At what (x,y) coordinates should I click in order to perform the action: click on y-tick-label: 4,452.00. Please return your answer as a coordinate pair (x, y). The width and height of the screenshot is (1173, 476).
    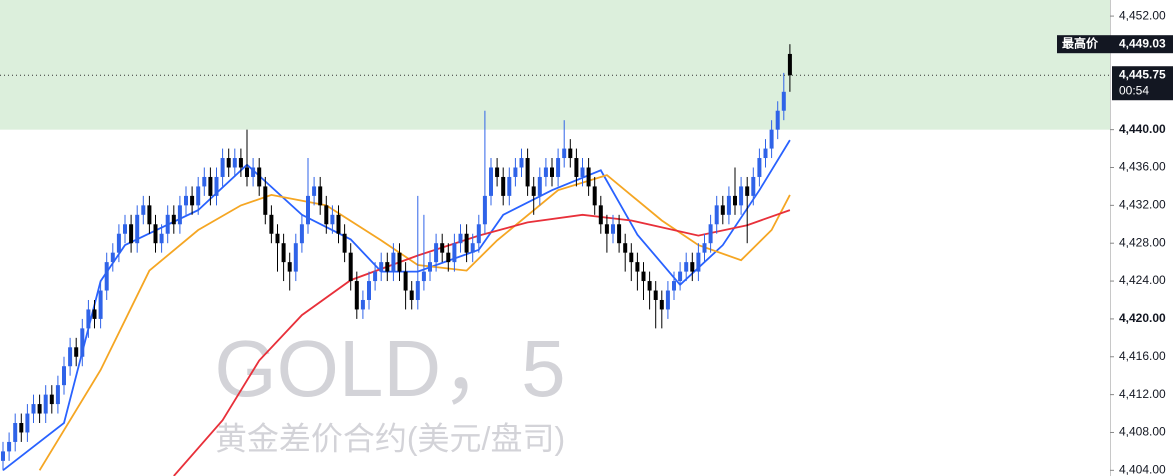
    Looking at the image, I should click on (1142, 15).